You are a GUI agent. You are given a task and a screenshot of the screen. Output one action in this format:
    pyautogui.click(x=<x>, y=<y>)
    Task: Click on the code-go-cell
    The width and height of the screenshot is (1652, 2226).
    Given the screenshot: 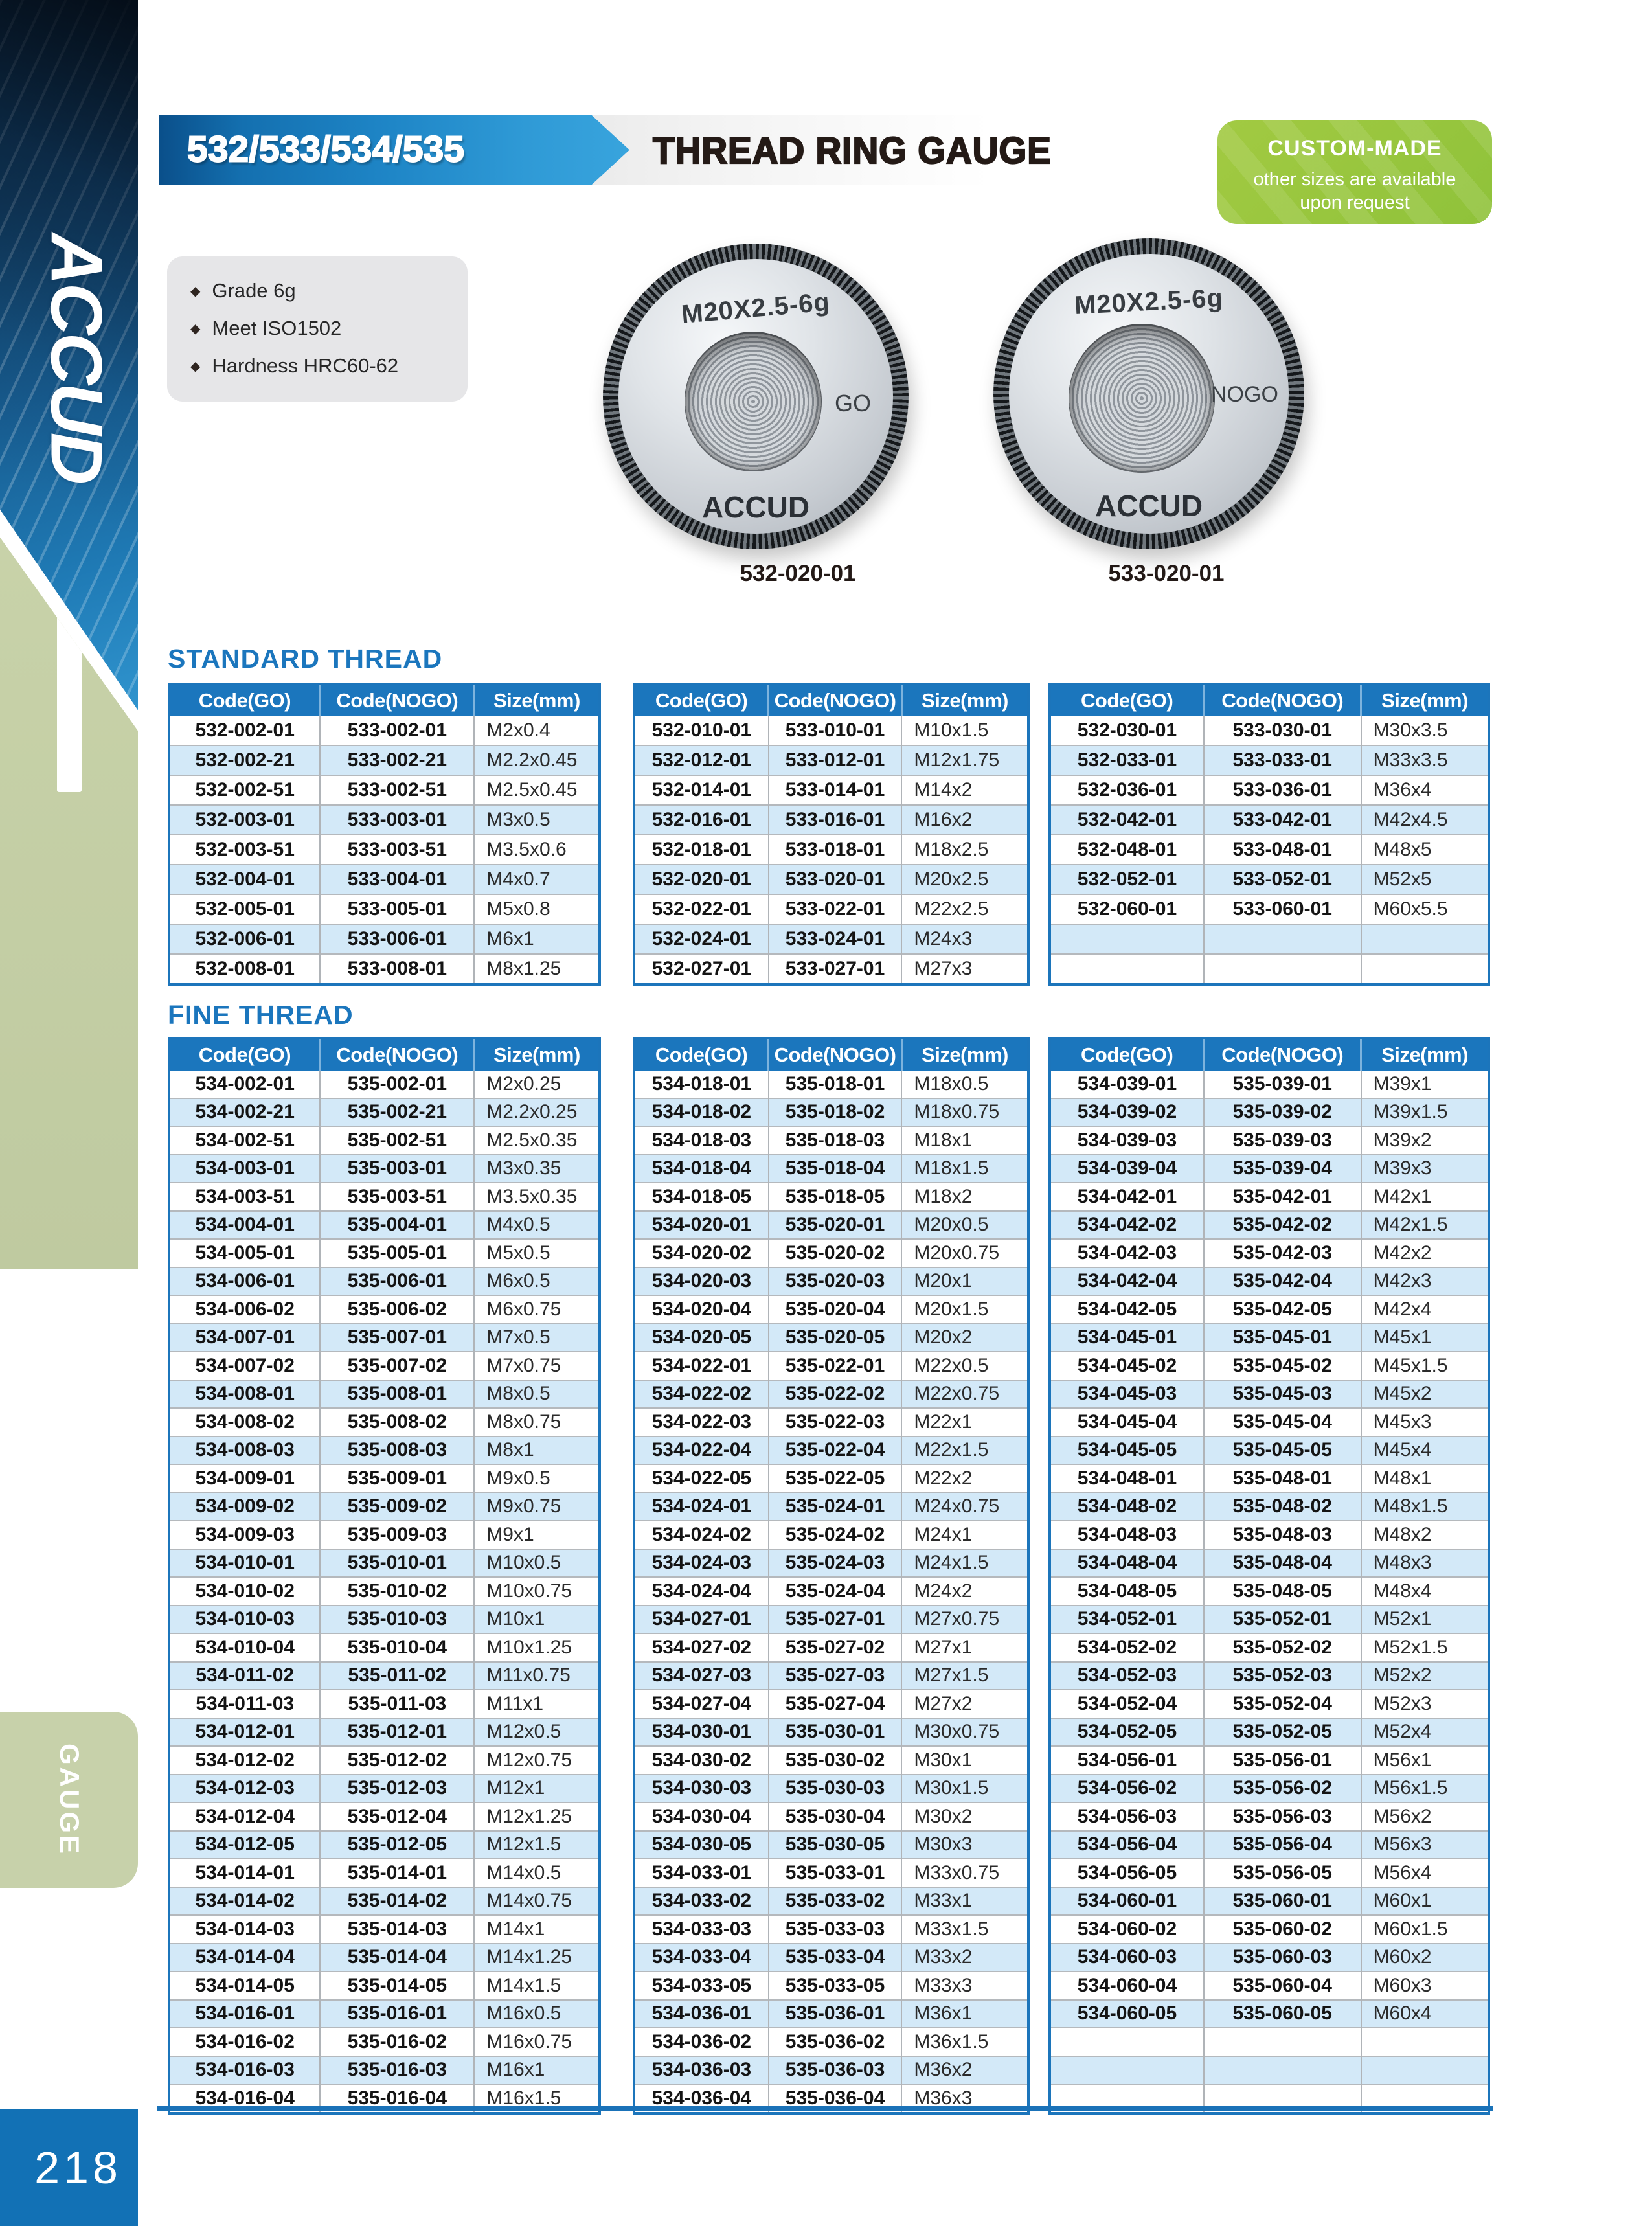 What is the action you would take?
    pyautogui.click(x=1127, y=939)
    